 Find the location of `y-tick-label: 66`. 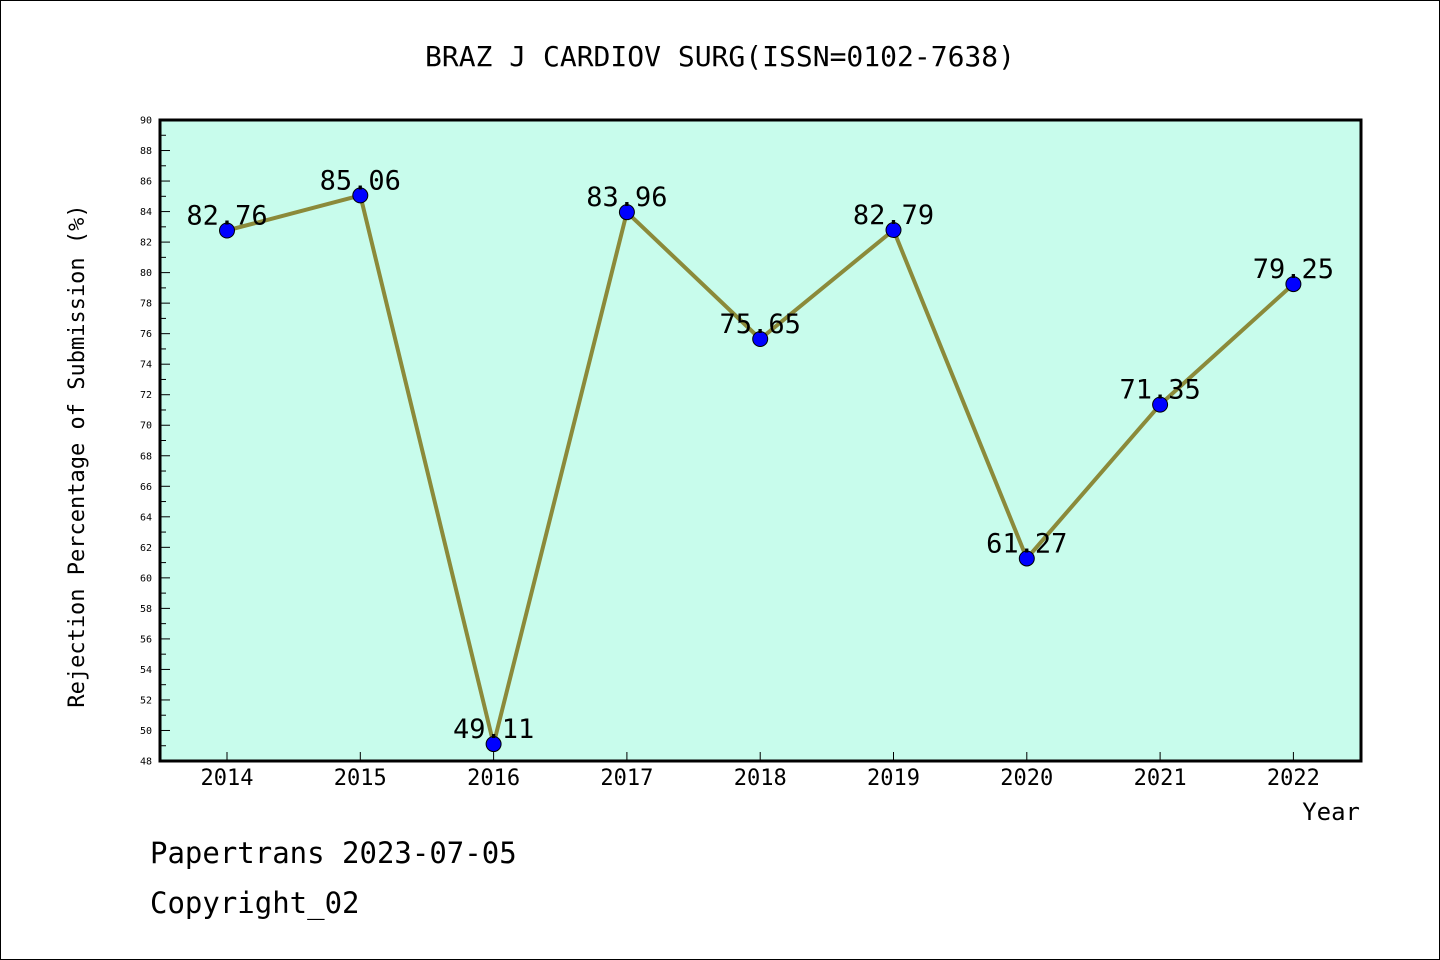

y-tick-label: 66 is located at coordinates (146, 487).